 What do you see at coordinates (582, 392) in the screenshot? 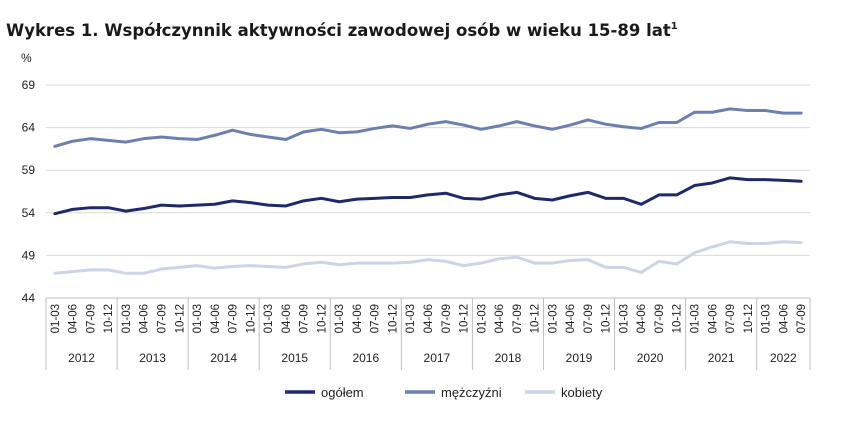
I see `legend-label: kobiety` at bounding box center [582, 392].